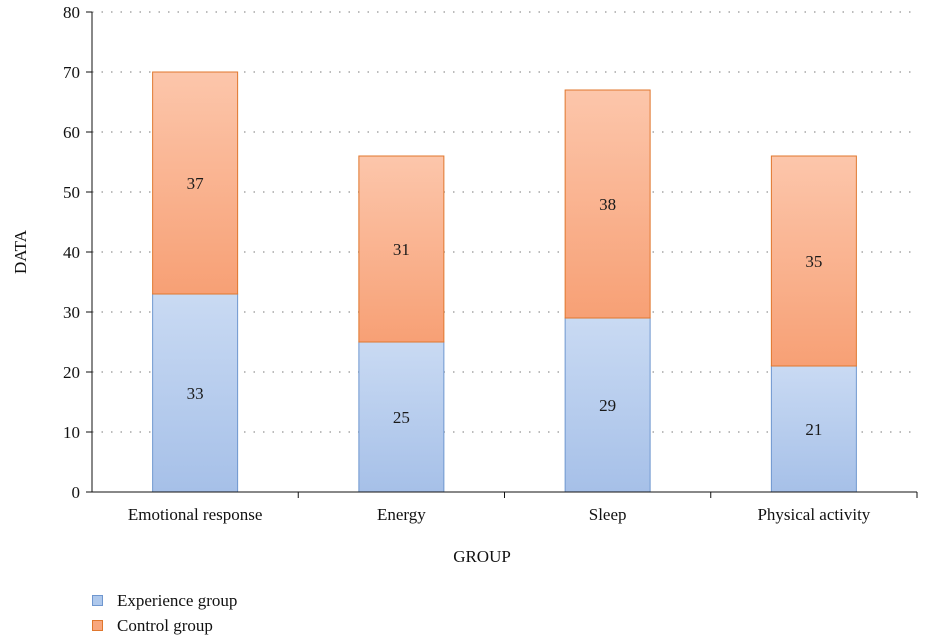 The width and height of the screenshot is (931, 642). What do you see at coordinates (76, 492) in the screenshot?
I see `y-tick-label: 0` at bounding box center [76, 492].